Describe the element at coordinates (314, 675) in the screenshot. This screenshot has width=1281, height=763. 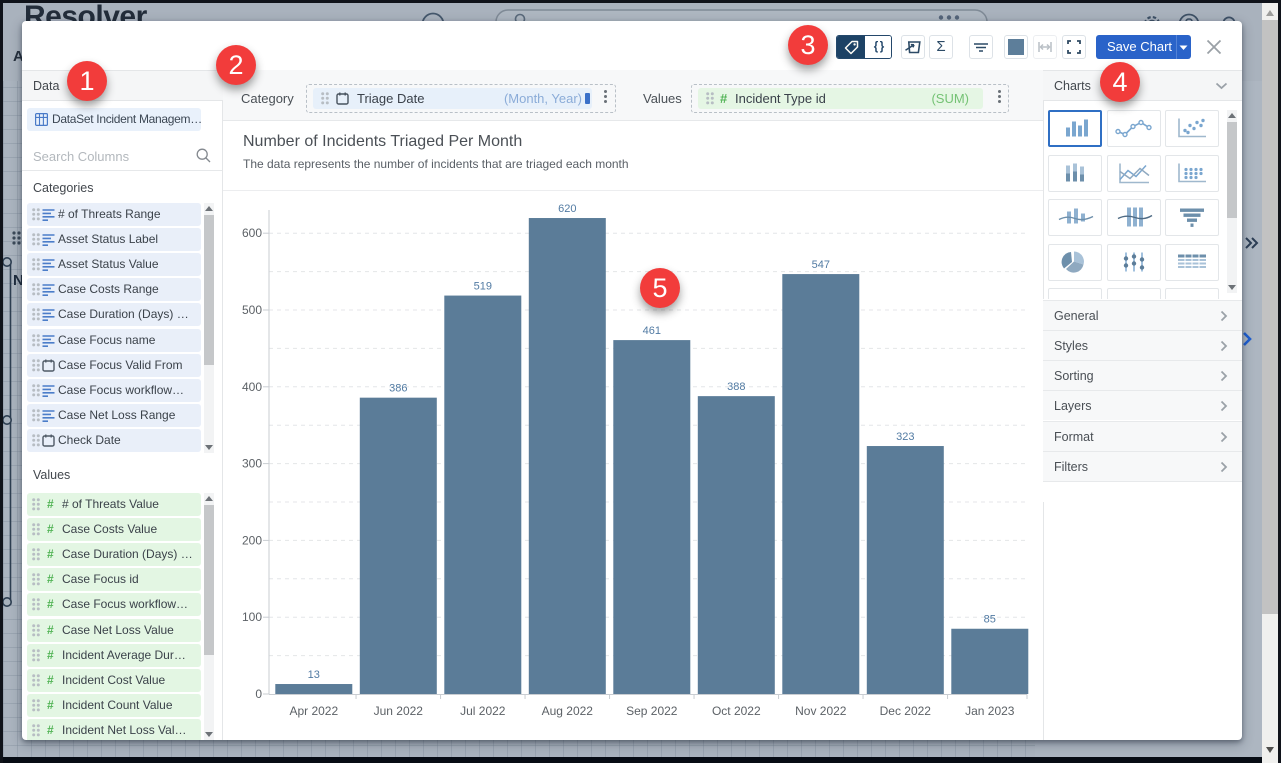
I see `svg-text: 13` at that location.